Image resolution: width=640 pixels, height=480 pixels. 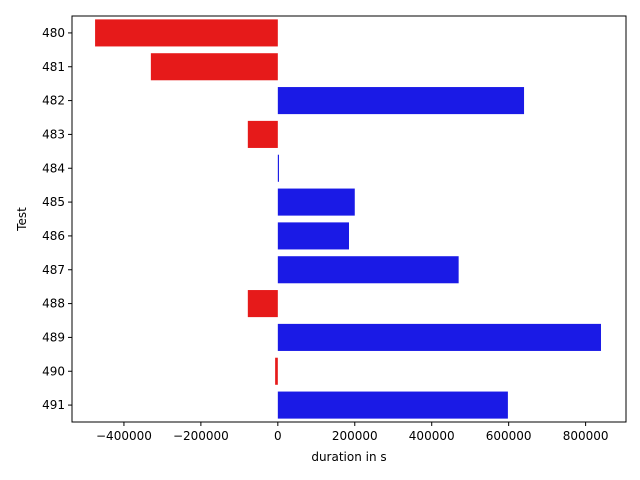 I want to click on y-tick-label: 480, so click(x=53, y=33).